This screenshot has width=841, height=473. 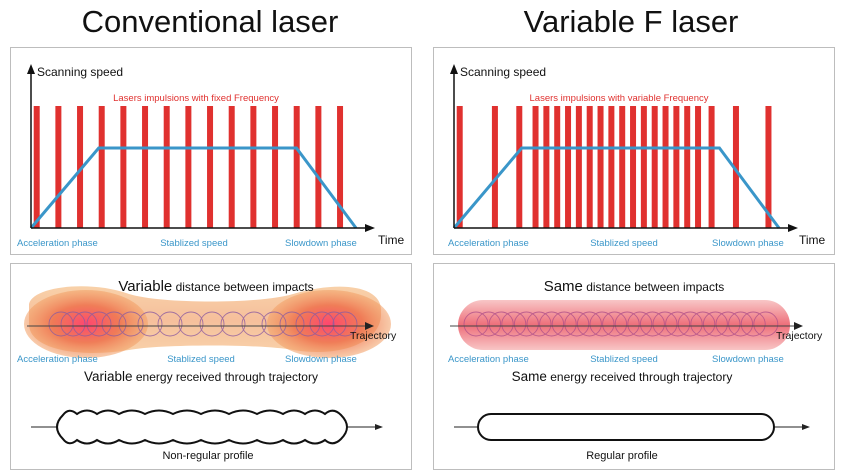 What do you see at coordinates (207, 456) in the screenshot?
I see `profile-caption: Non-regular profile` at bounding box center [207, 456].